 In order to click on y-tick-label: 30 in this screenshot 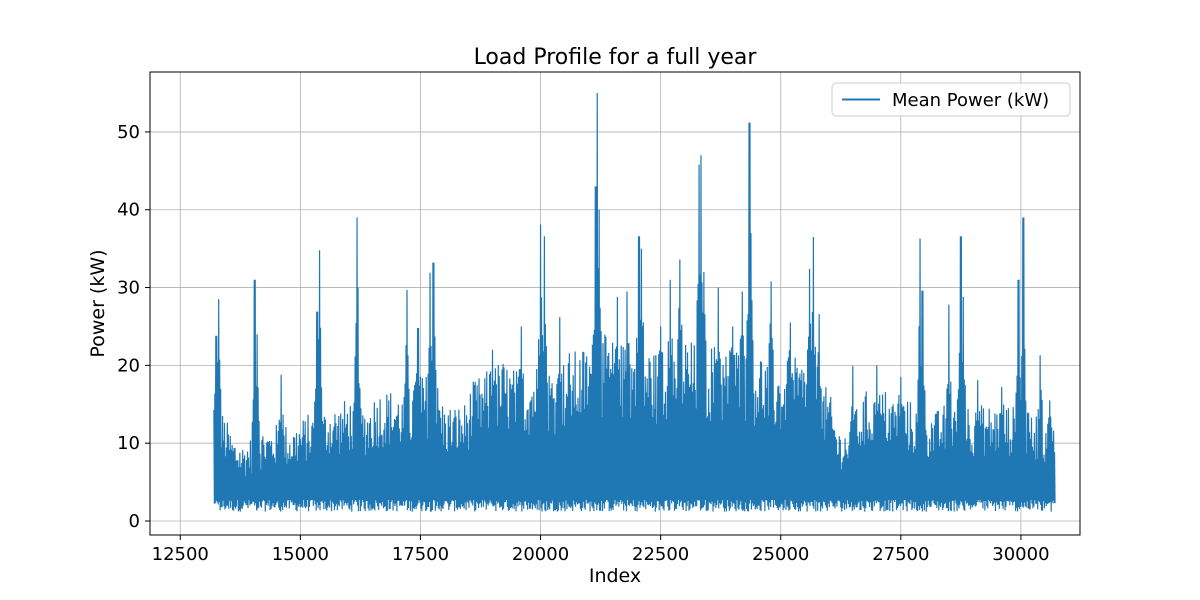, I will do `click(128, 288)`.